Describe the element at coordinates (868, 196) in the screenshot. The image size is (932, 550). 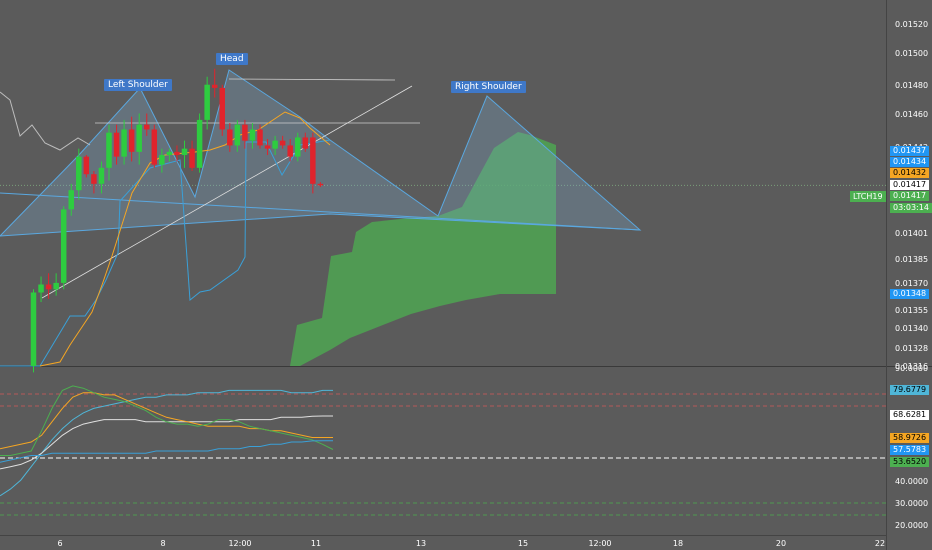
I see `symbol-tag: LTCH19` at that location.